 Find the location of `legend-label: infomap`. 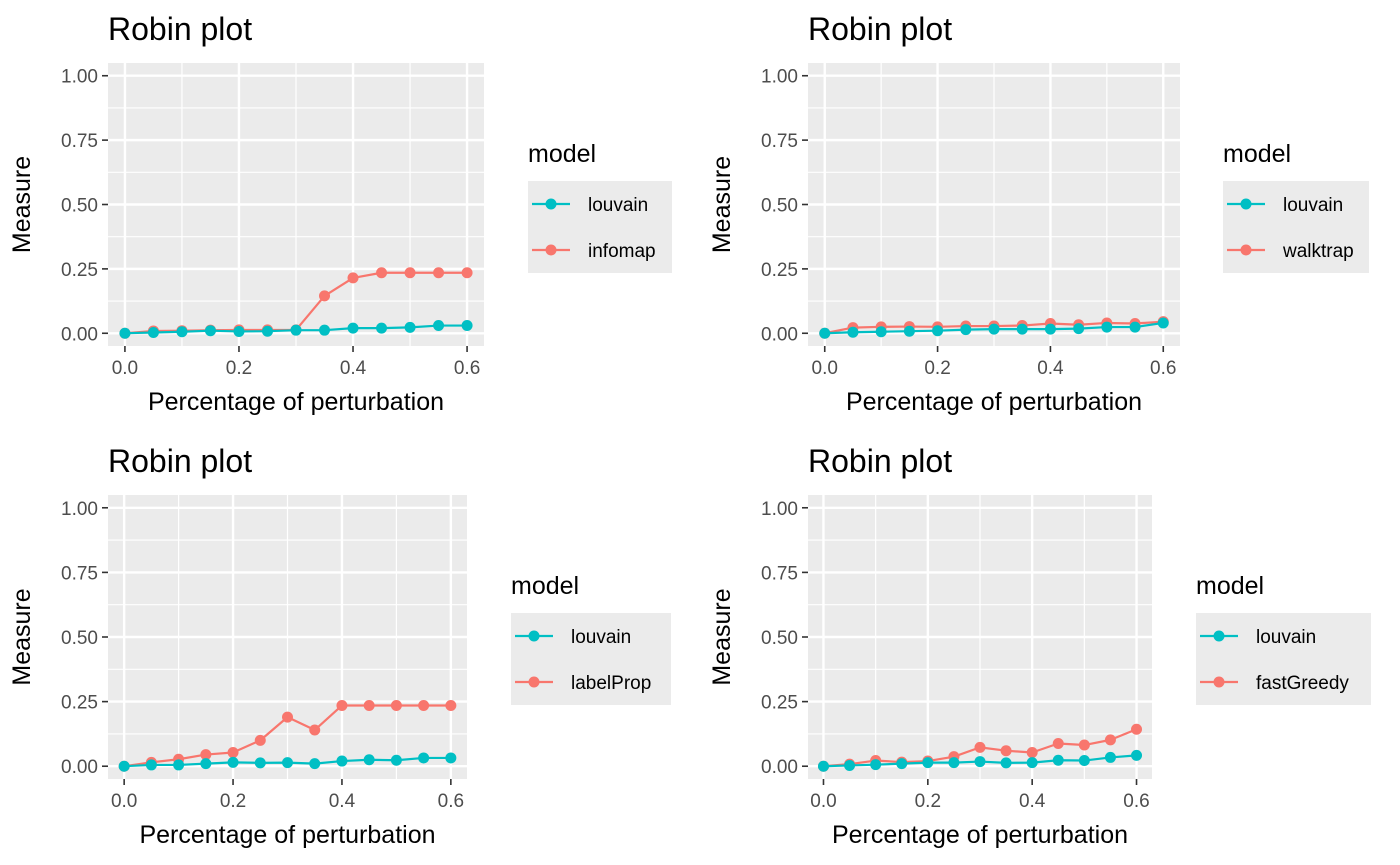

legend-label: infomap is located at coordinates (622, 251).